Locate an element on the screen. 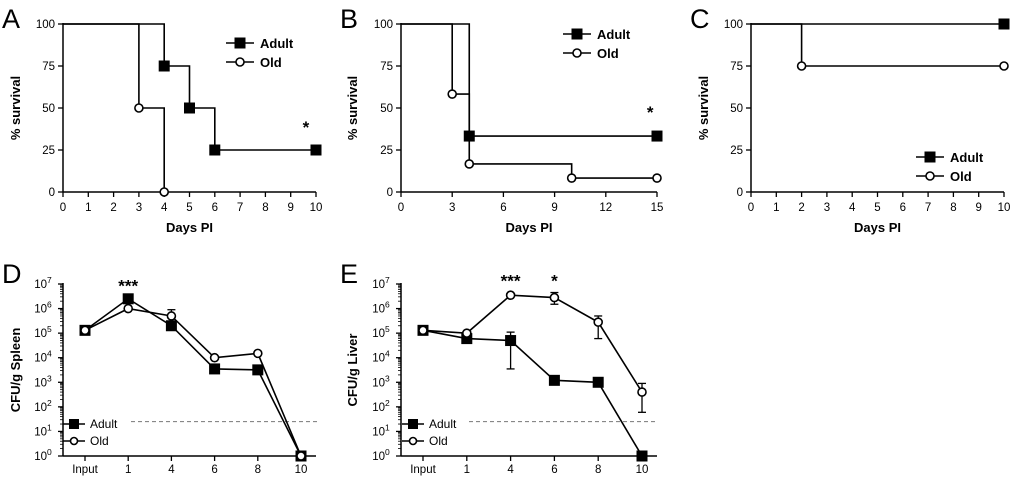 The width and height of the screenshot is (1013, 477). x-tick-label: 15 is located at coordinates (657, 208).